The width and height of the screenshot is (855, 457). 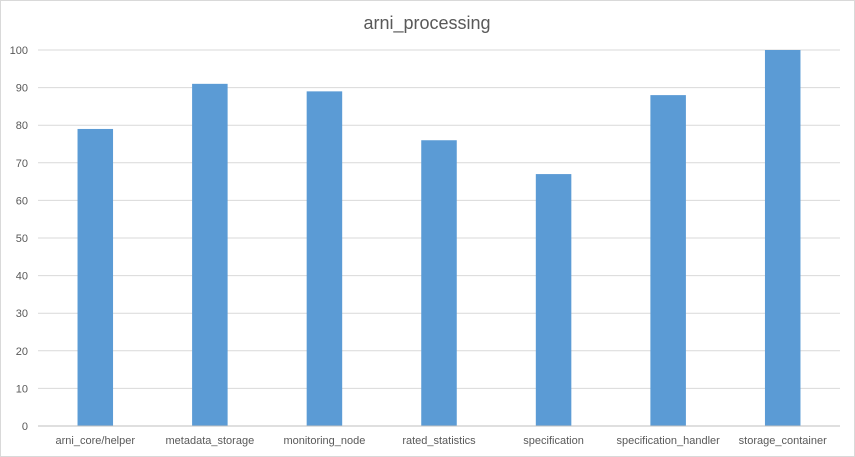 I want to click on x-category-label: storage_container, so click(x=783, y=441).